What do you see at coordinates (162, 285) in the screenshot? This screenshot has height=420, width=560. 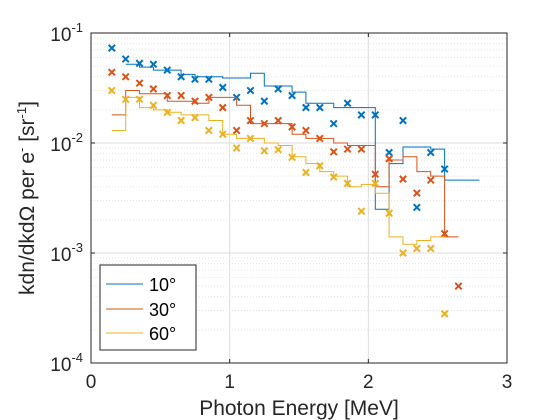 I see `legend-label: 10°` at bounding box center [162, 285].